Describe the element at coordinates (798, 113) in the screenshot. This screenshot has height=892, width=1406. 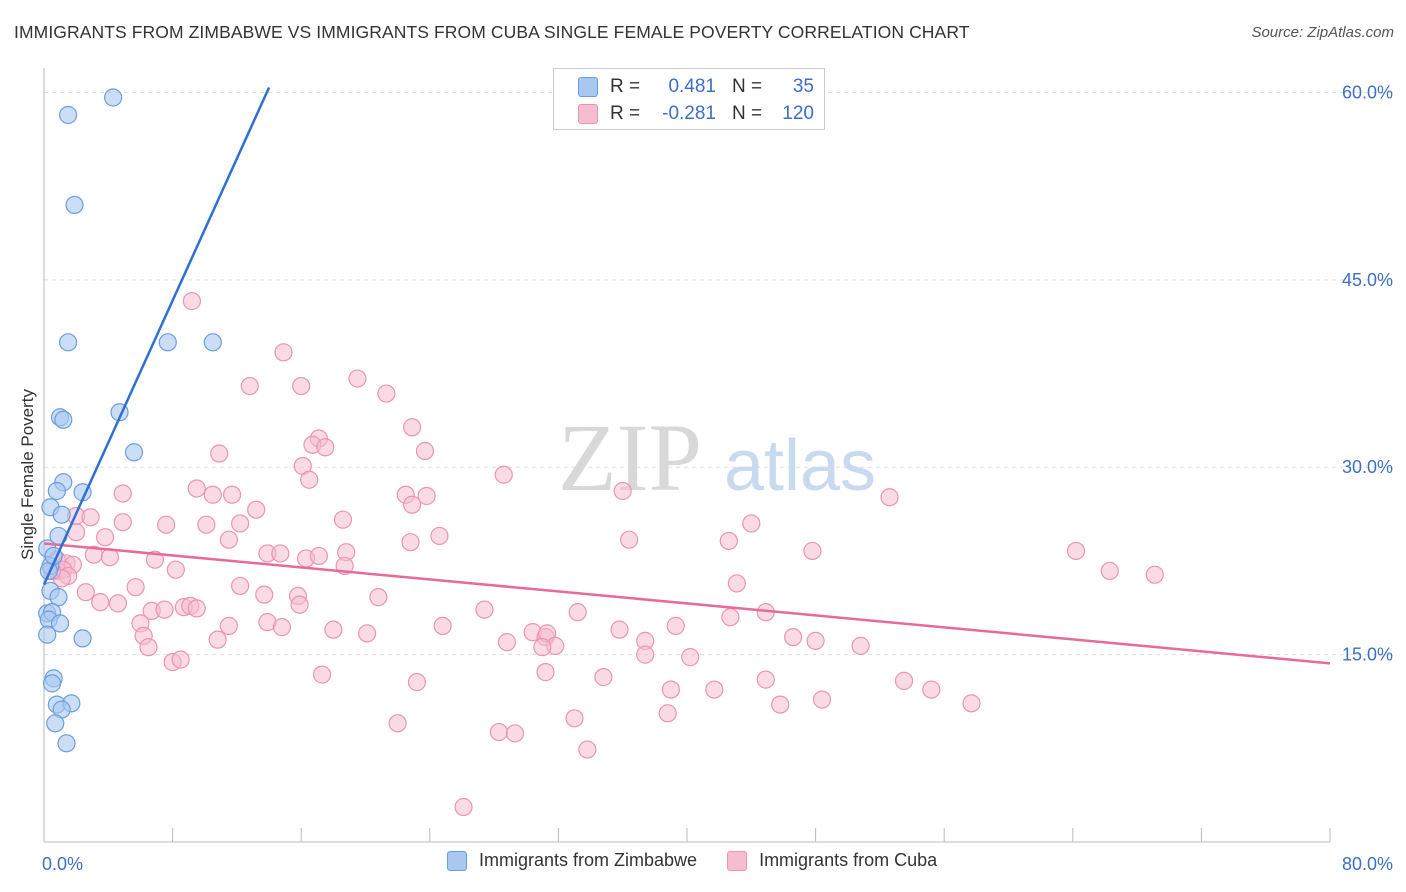
I see `n-value-cuba: 120` at that location.